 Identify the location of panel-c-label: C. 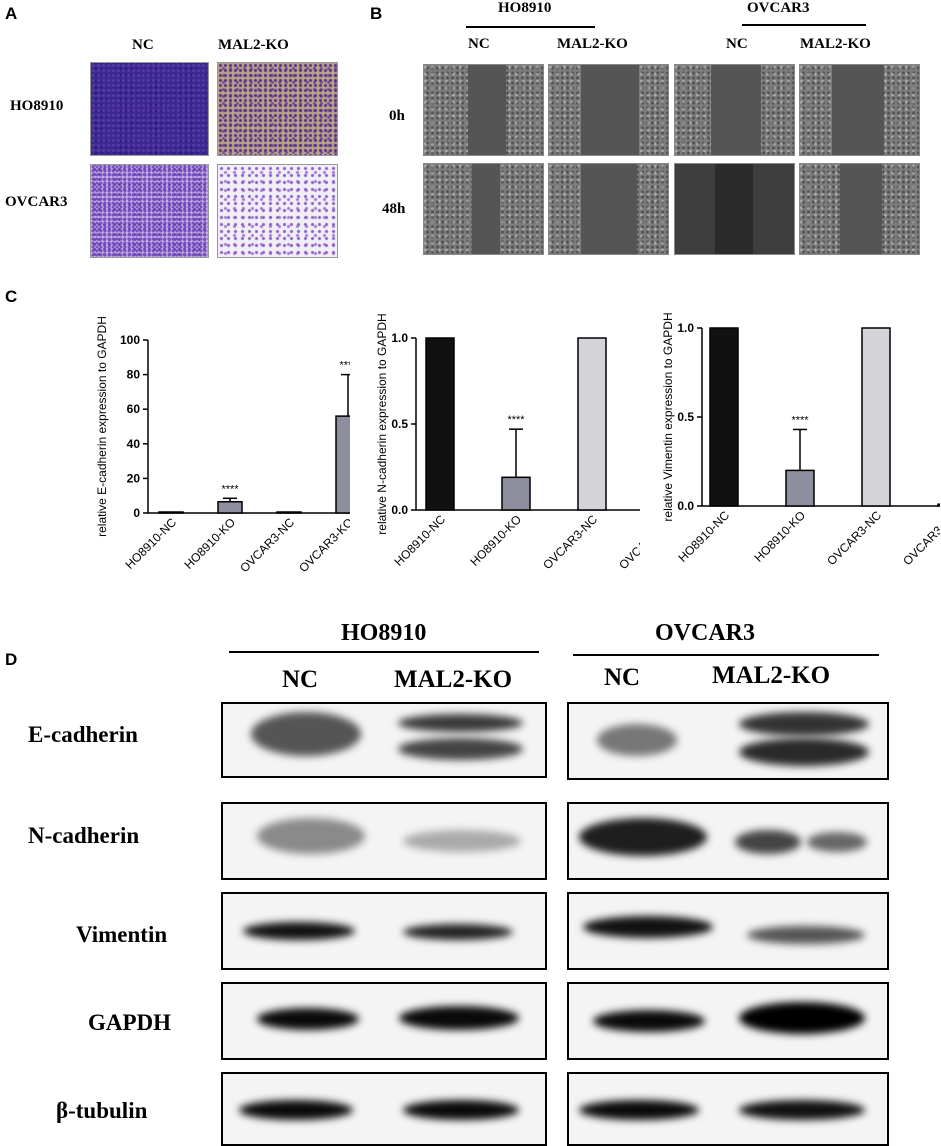
(11, 296).